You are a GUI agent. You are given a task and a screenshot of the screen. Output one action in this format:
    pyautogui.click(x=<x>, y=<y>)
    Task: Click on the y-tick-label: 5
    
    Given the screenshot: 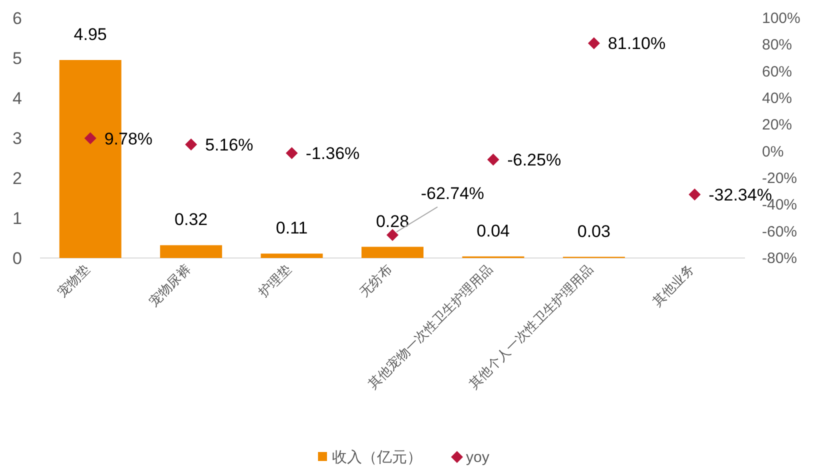 What is the action you would take?
    pyautogui.click(x=17, y=58)
    